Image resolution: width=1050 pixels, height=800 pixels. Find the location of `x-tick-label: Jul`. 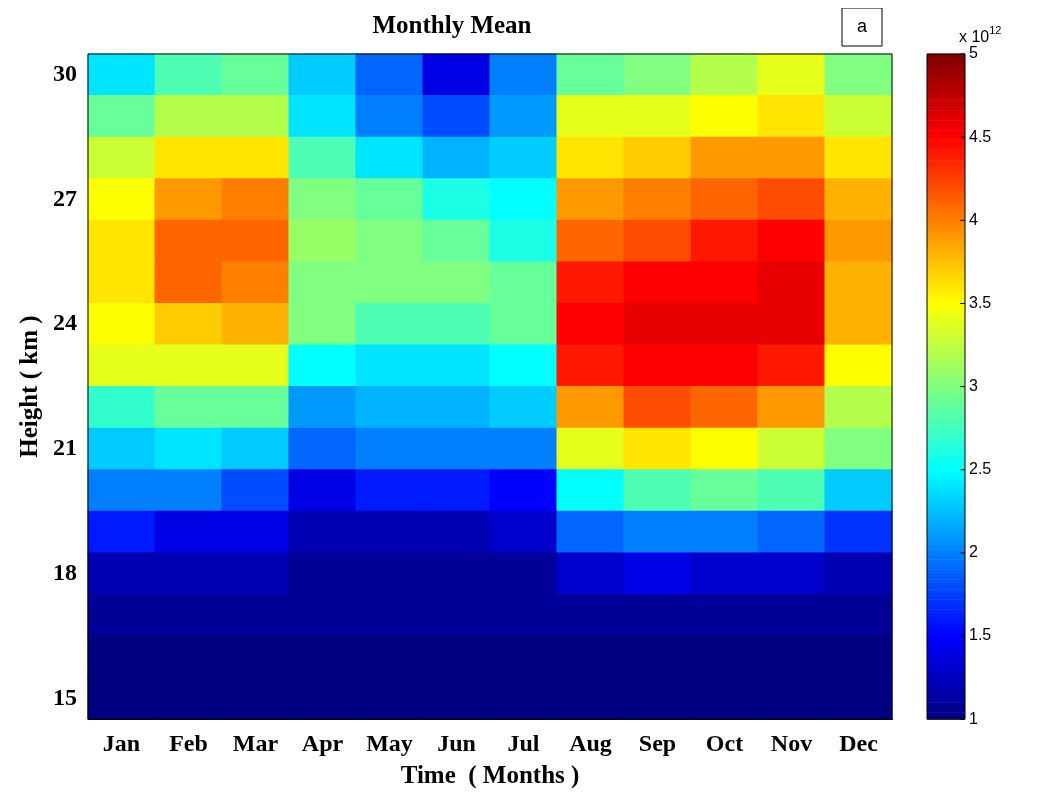

x-tick-label: Jul is located at coordinates (523, 742).